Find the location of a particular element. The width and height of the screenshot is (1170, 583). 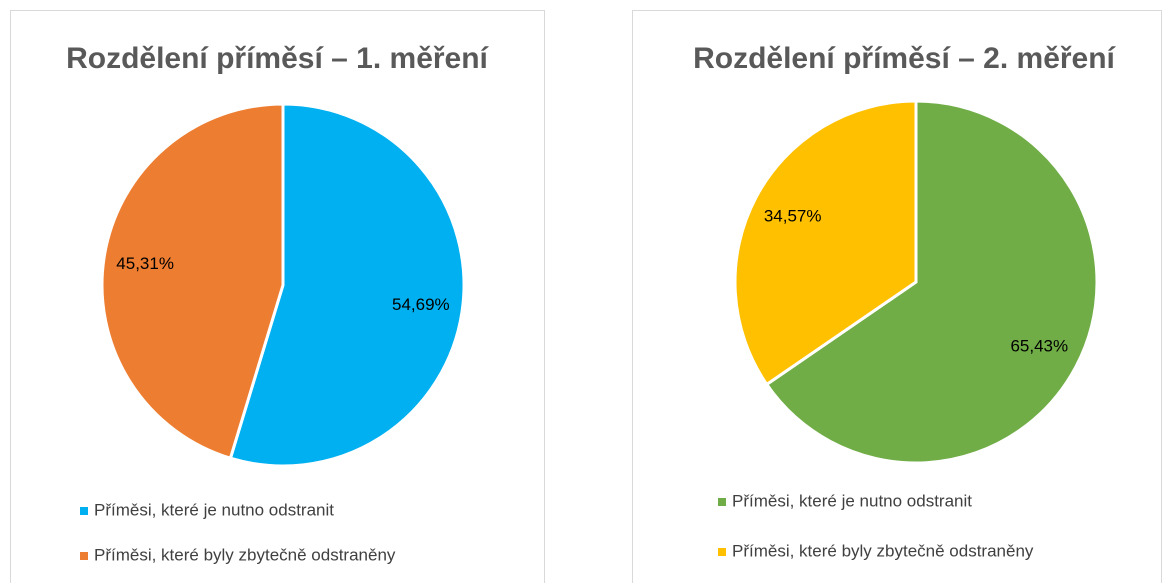

chart-title: Rozdělení příměsí – 2. měření is located at coordinates (904, 58).